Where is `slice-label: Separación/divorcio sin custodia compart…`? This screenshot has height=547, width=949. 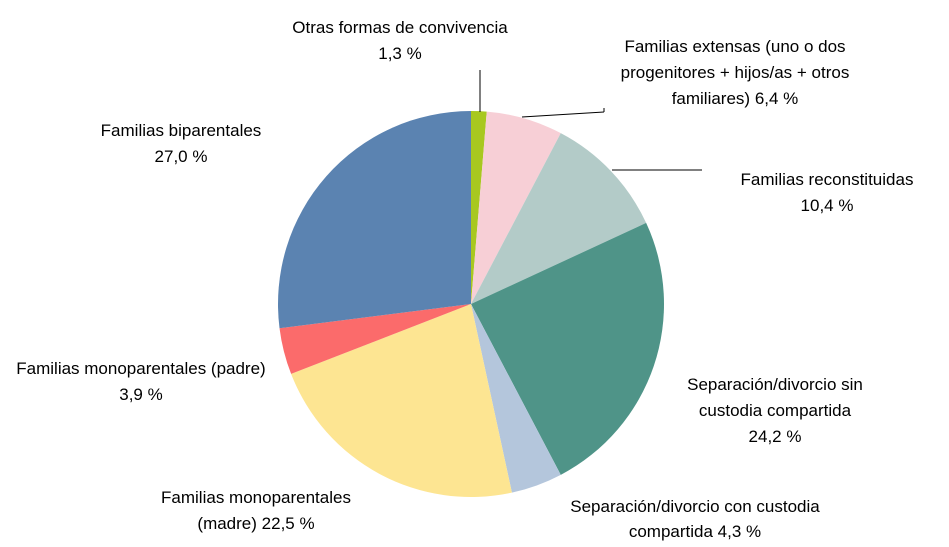 slice-label: Separación/divorcio sin custodia compart… is located at coordinates (775, 411).